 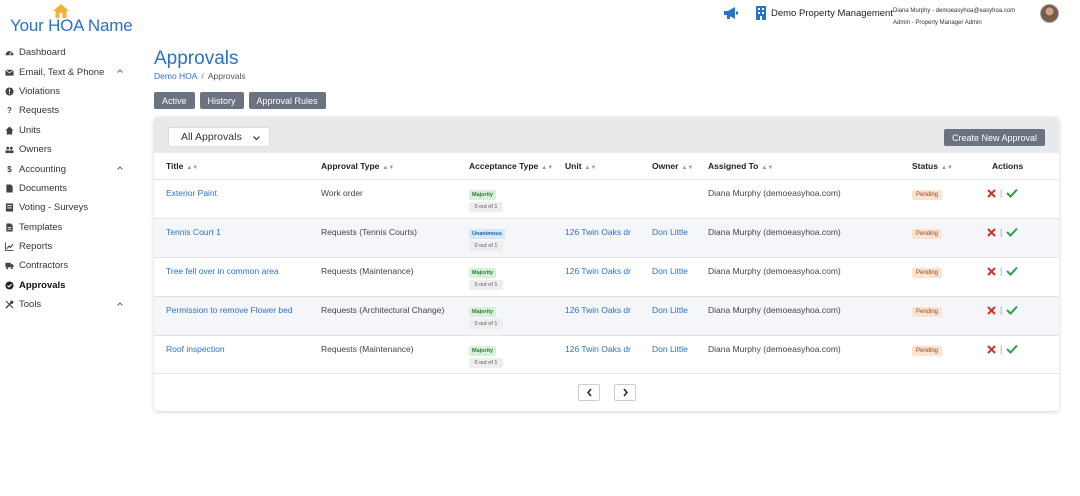 I want to click on sidebar-item-templates: Templates, so click(x=67, y=227).